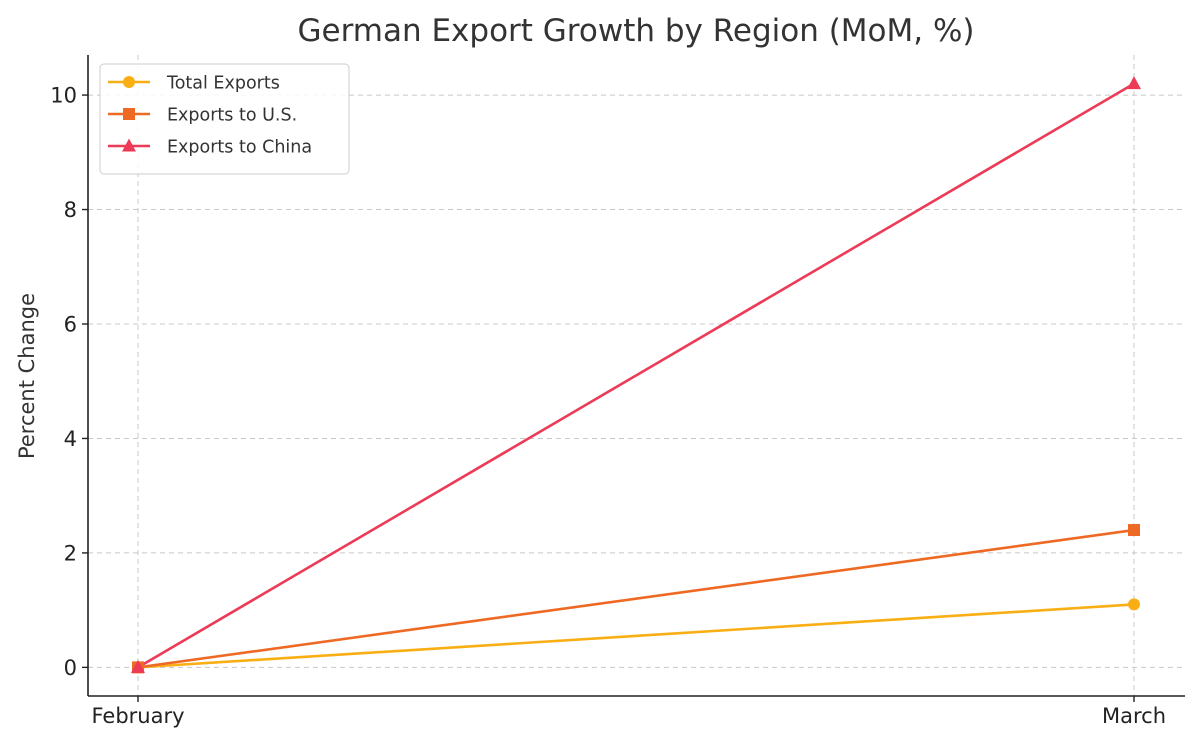 This screenshot has height=744, width=1200. Describe the element at coordinates (636, 636) in the screenshot. I see `series-line-total-exports` at that location.